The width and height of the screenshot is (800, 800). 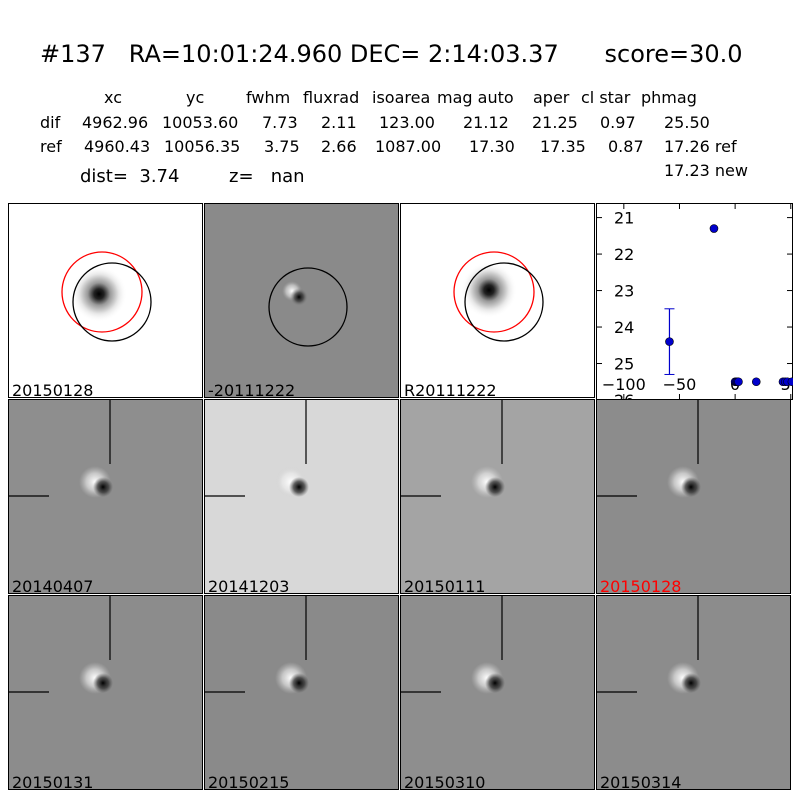 I want to click on ref-fluxrad: 2.66, so click(x=339, y=146).